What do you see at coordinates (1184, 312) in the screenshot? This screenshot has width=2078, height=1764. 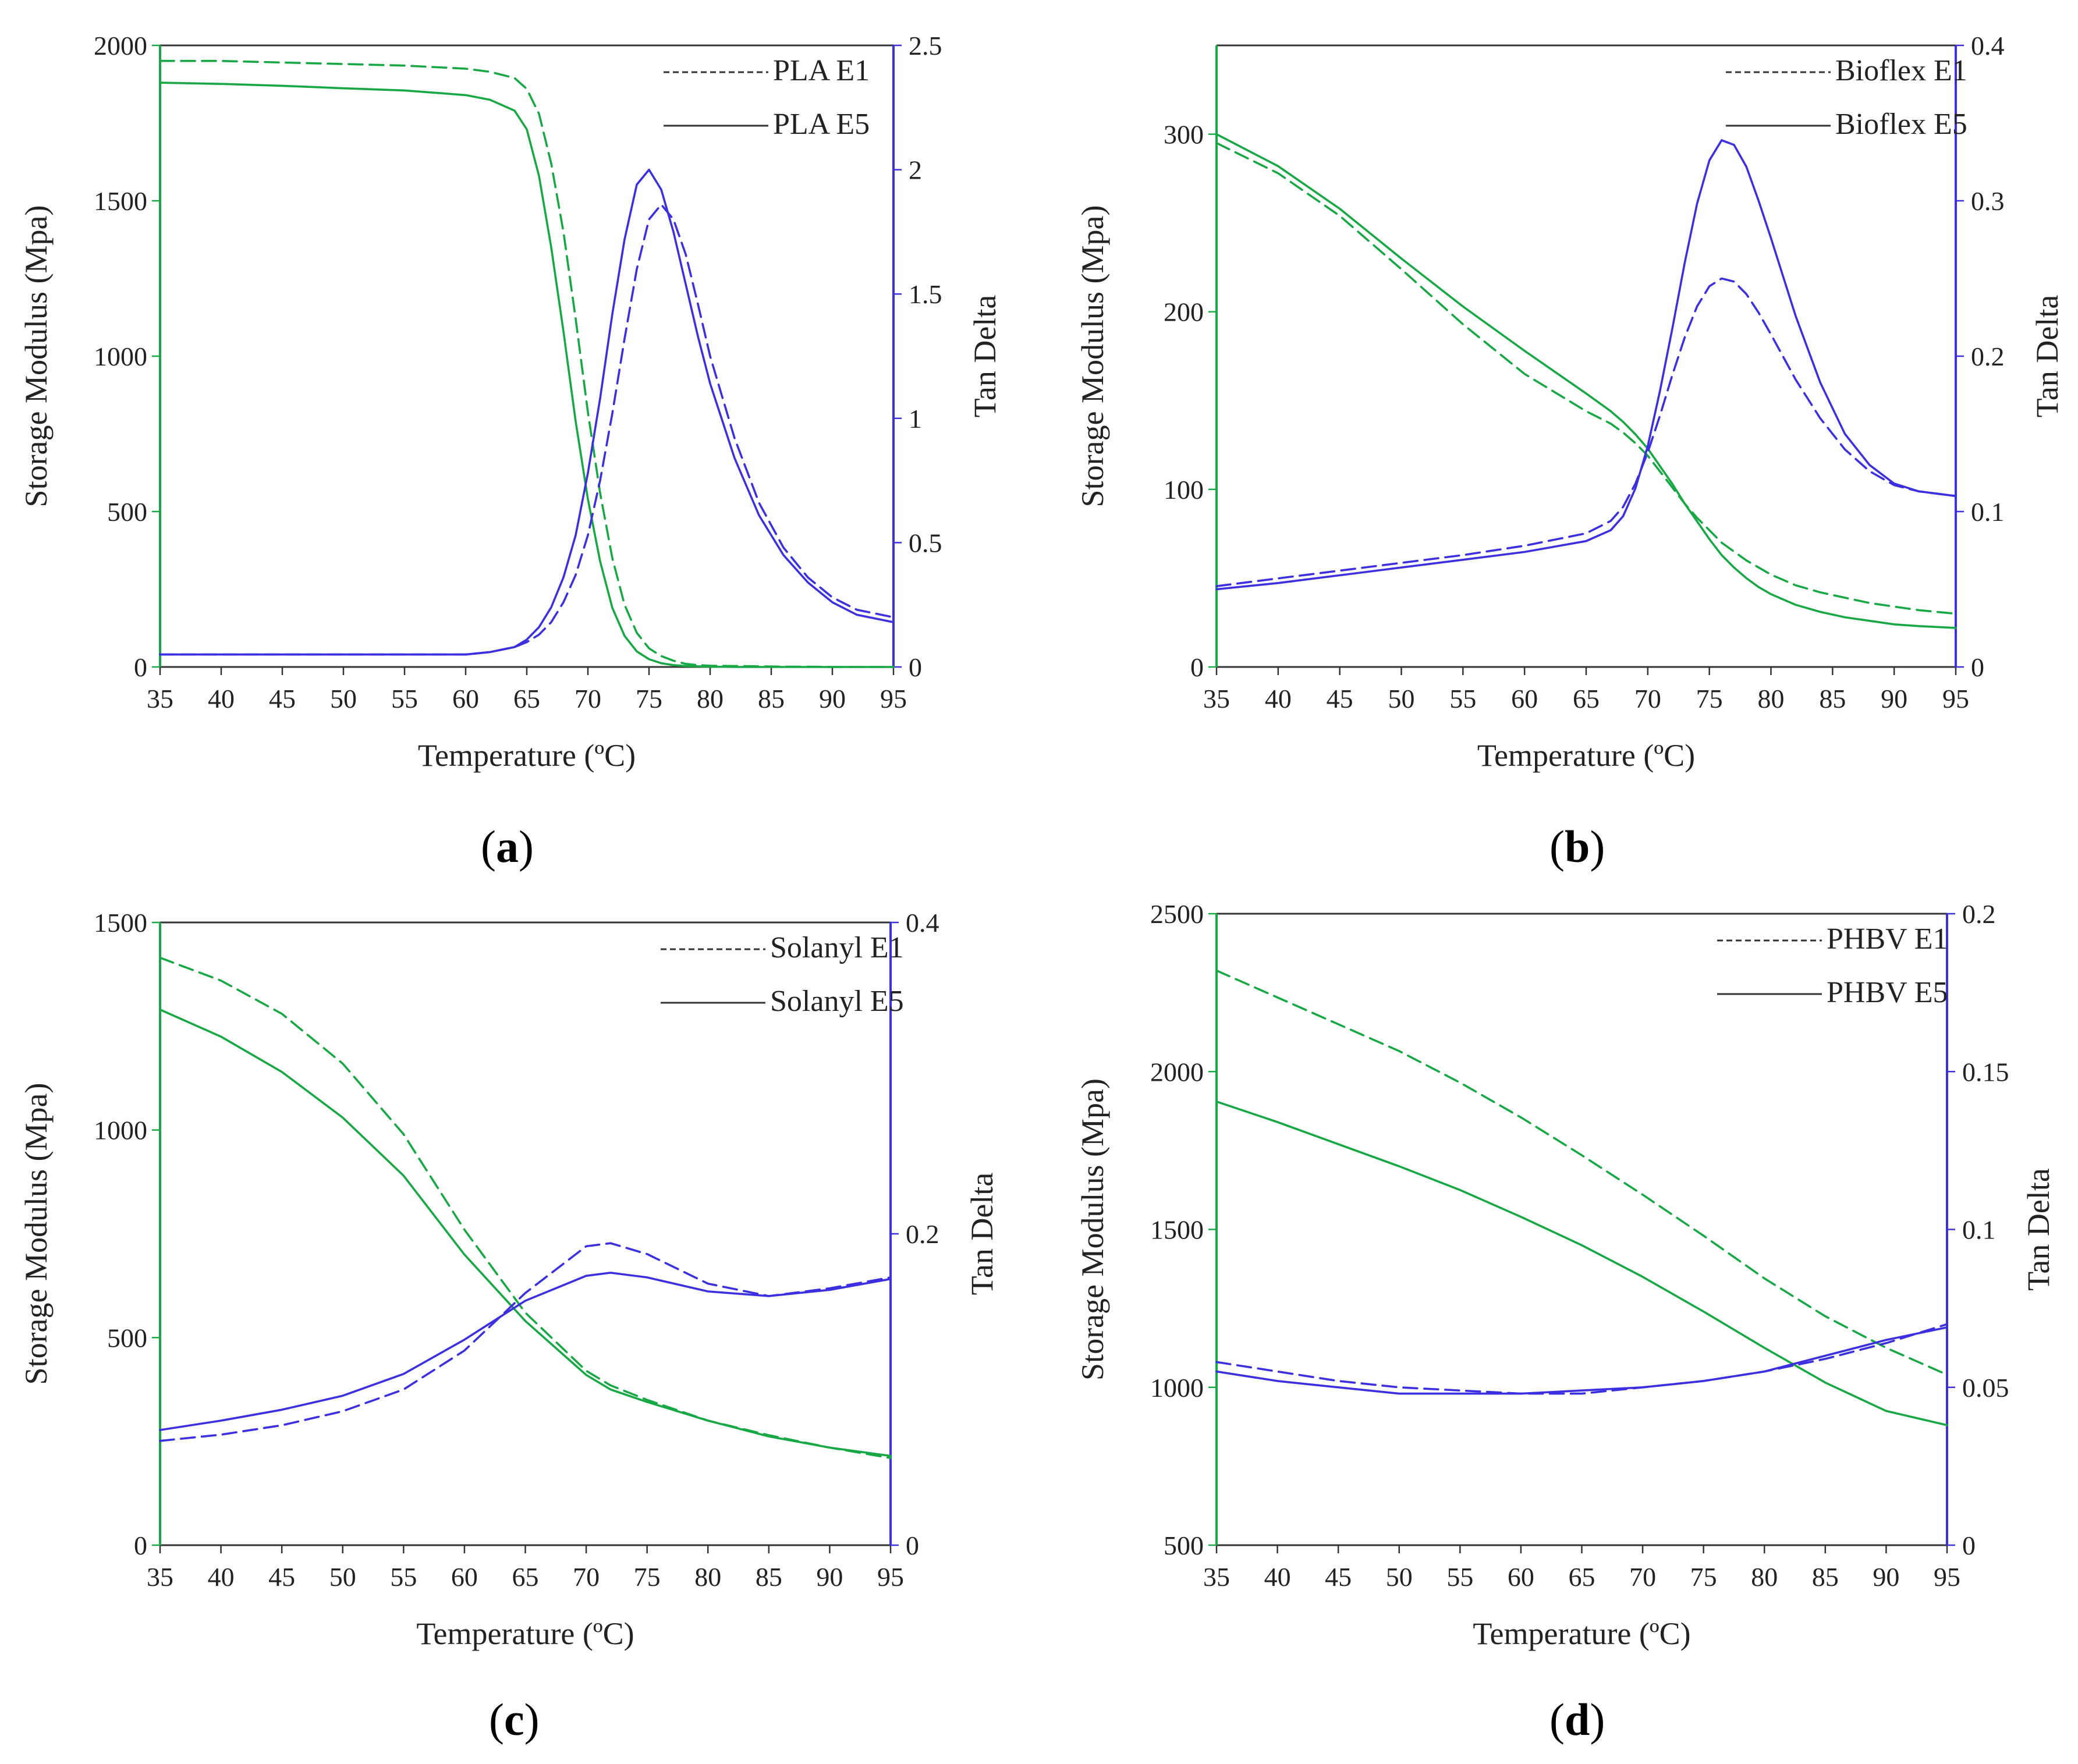 I see `y-tick-label: 200` at bounding box center [1184, 312].